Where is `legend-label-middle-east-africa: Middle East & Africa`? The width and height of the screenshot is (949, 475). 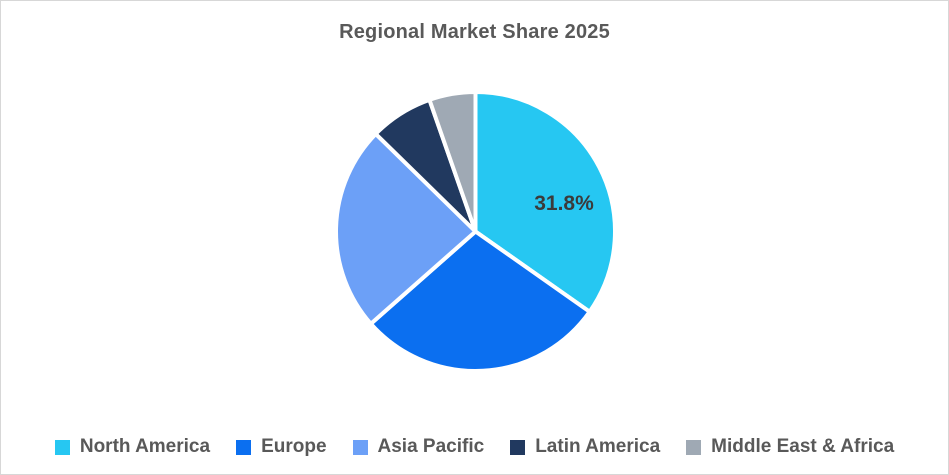 legend-label-middle-east-africa: Middle East & Africa is located at coordinates (803, 446).